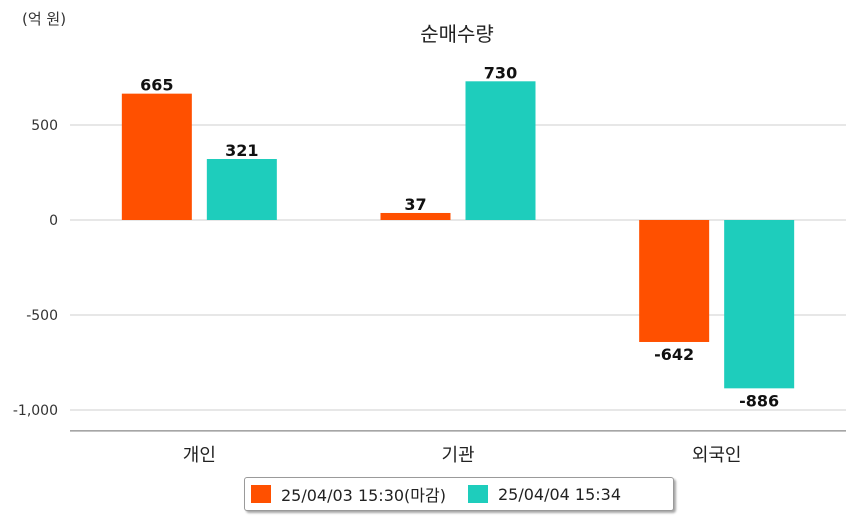 Image resolution: width=854 pixels, height=520 pixels. What do you see at coordinates (44, 19) in the screenshot?
I see `y-axis-unit-label: (억 원)` at bounding box center [44, 19].